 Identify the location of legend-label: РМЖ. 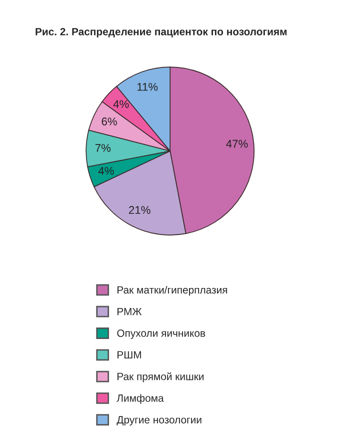
(130, 312).